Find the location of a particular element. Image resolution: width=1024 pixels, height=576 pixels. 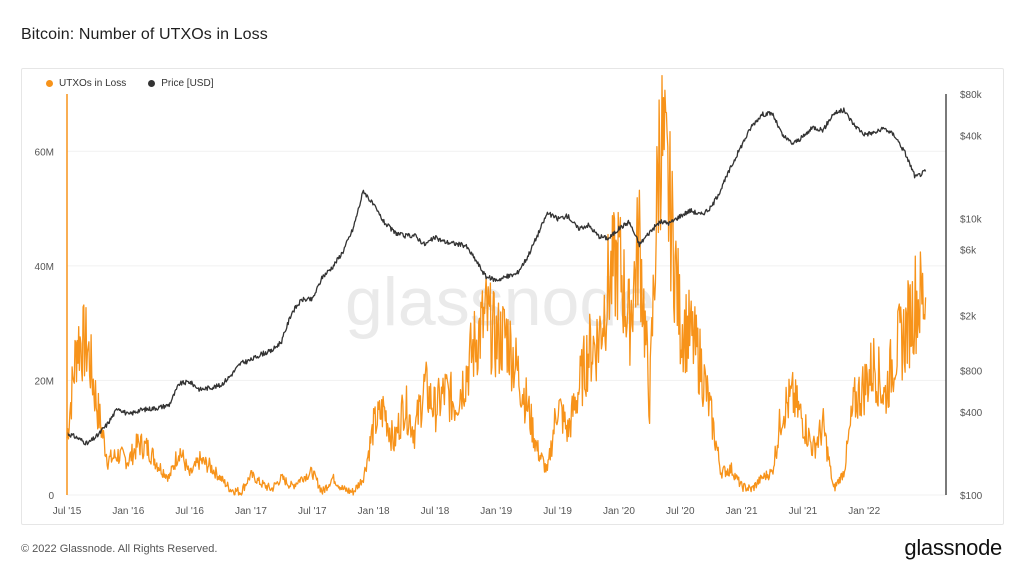

x-tick-label: Jul '15 is located at coordinates (67, 511).